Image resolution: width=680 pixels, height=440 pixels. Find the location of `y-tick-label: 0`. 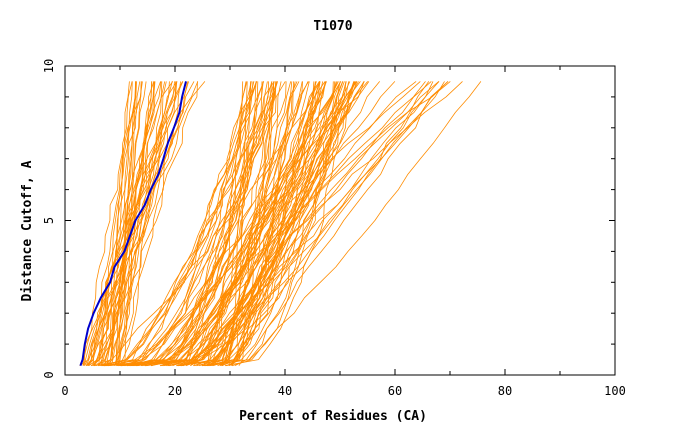

y-tick-label: 0 is located at coordinates (49, 374).